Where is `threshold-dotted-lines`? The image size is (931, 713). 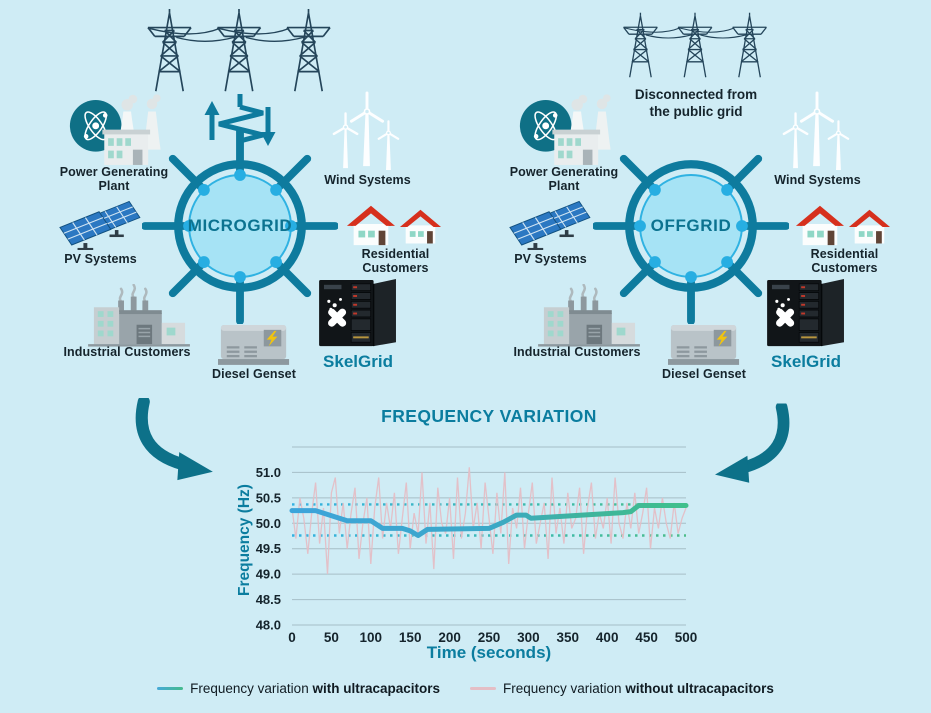 threshold-dotted-lines is located at coordinates (489, 520).